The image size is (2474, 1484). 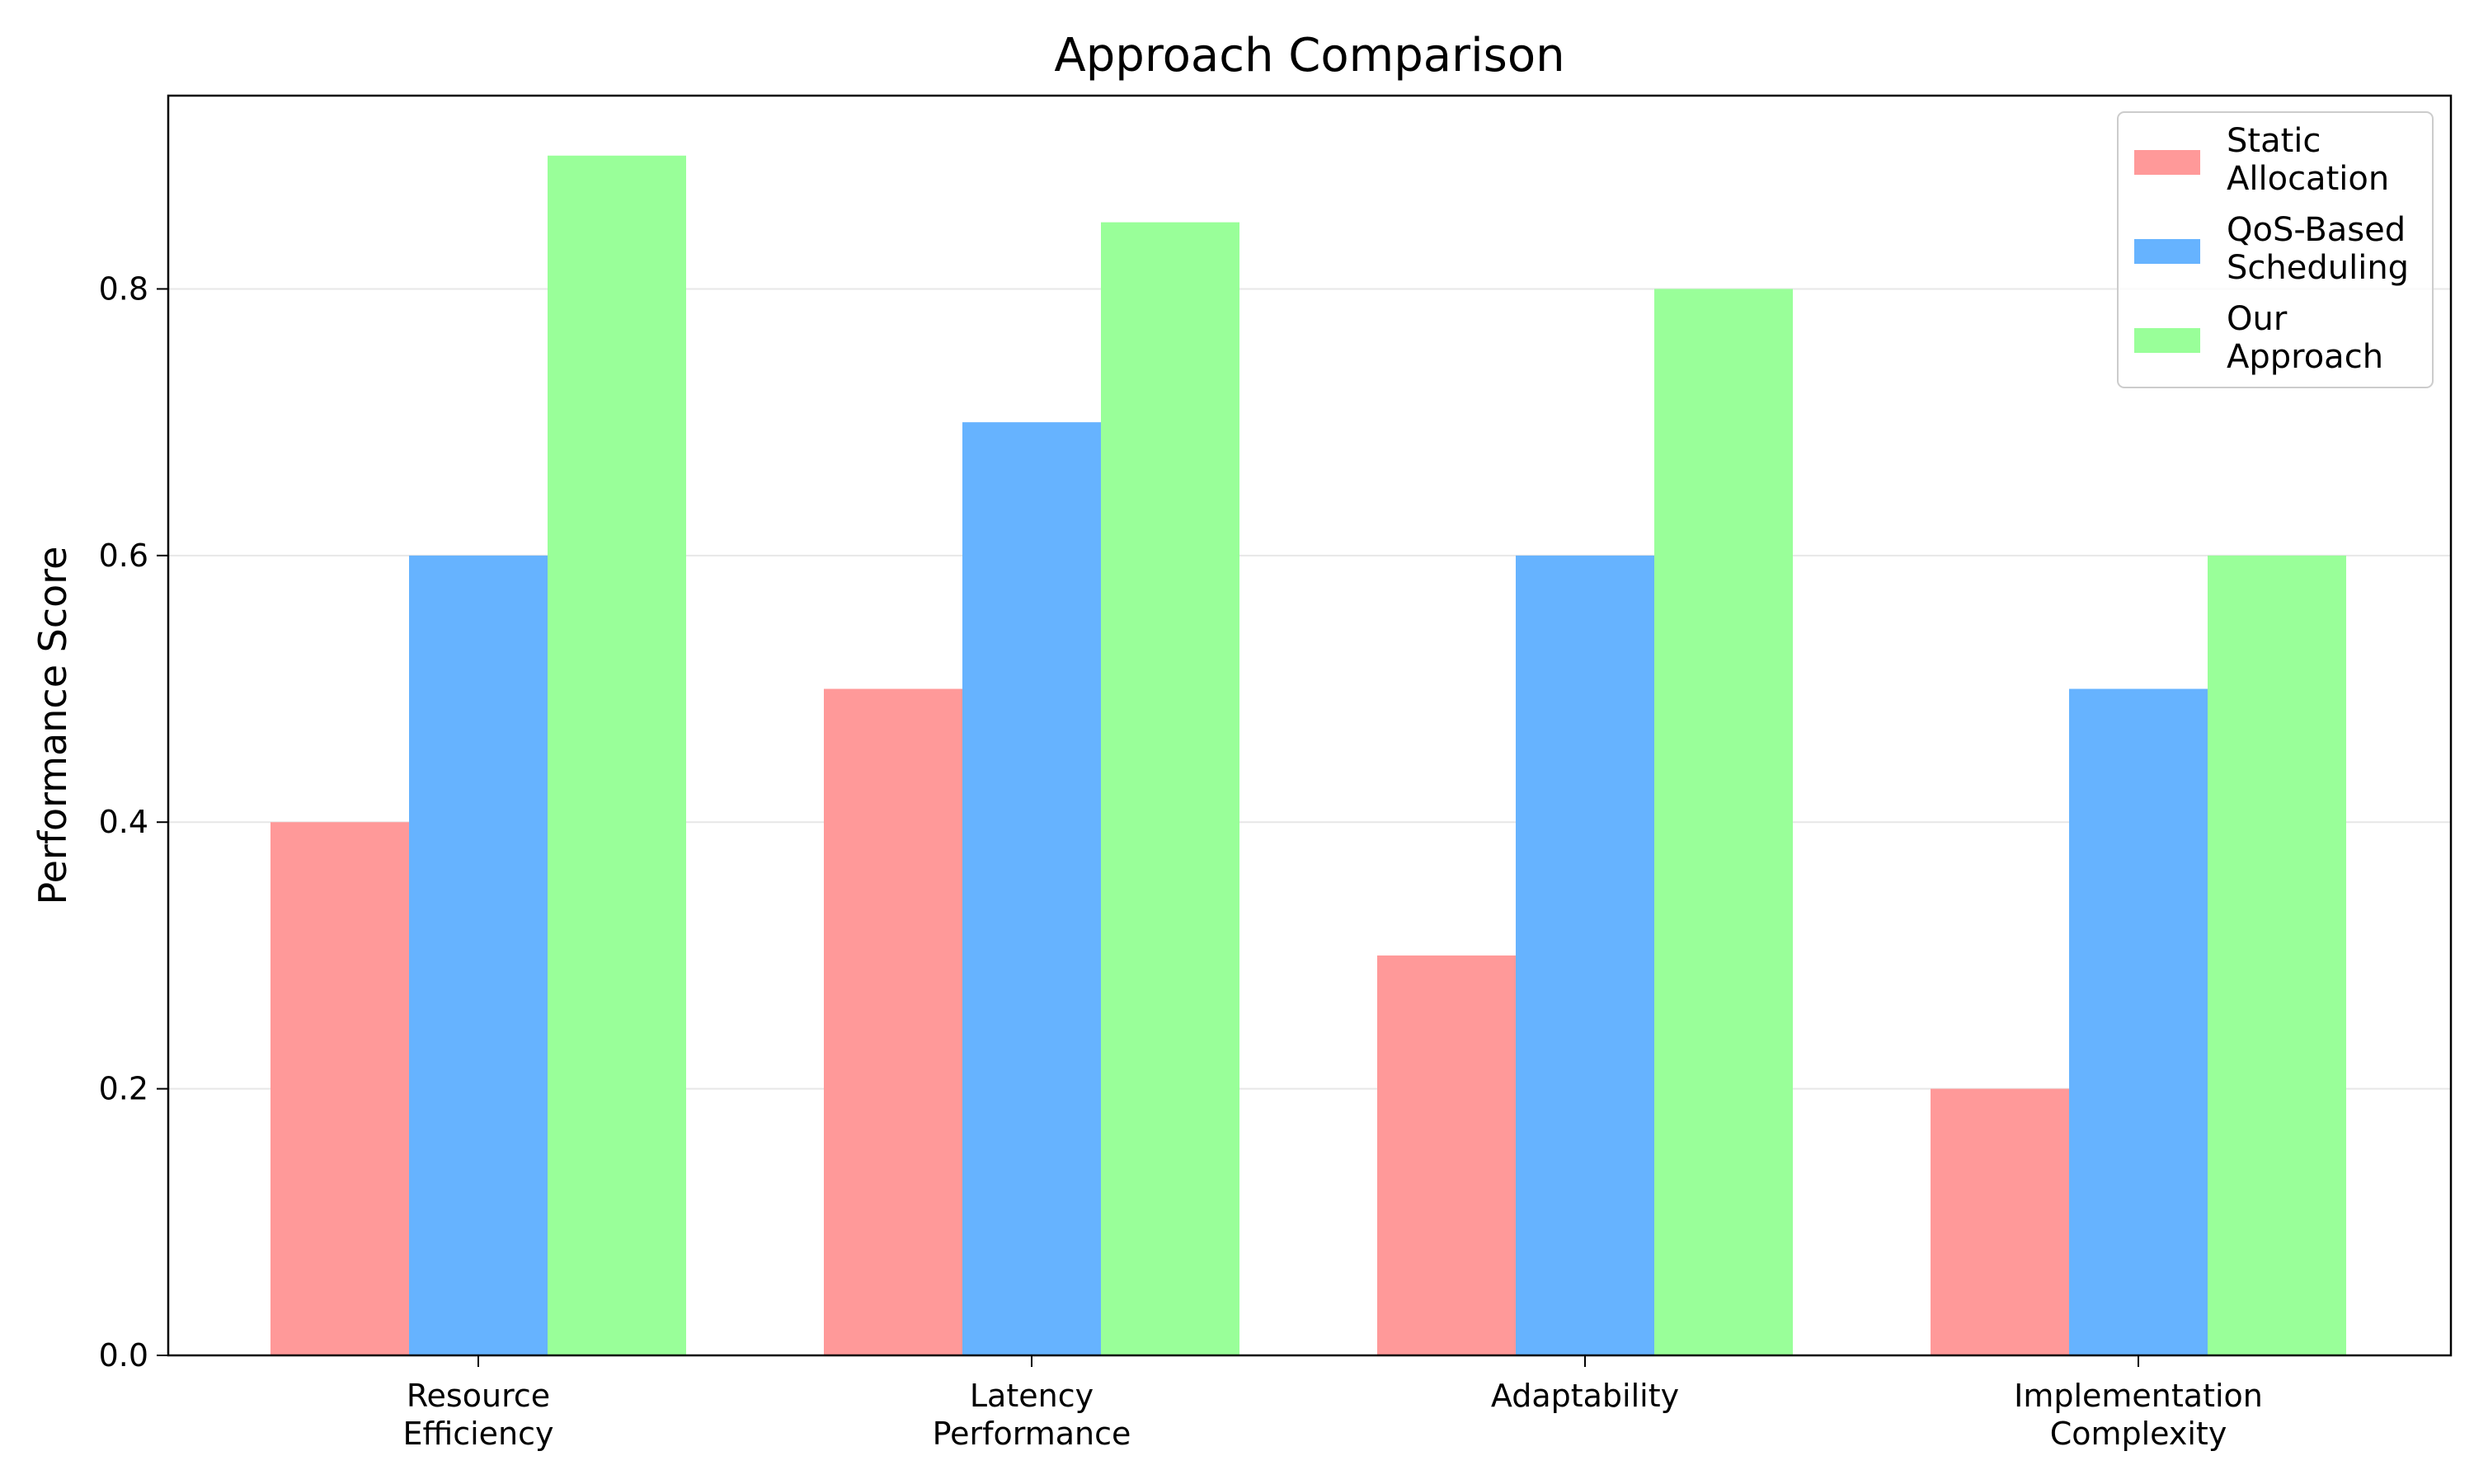 What do you see at coordinates (1032, 1415) in the screenshot?
I see `x-tick-label: Latency Performance` at bounding box center [1032, 1415].